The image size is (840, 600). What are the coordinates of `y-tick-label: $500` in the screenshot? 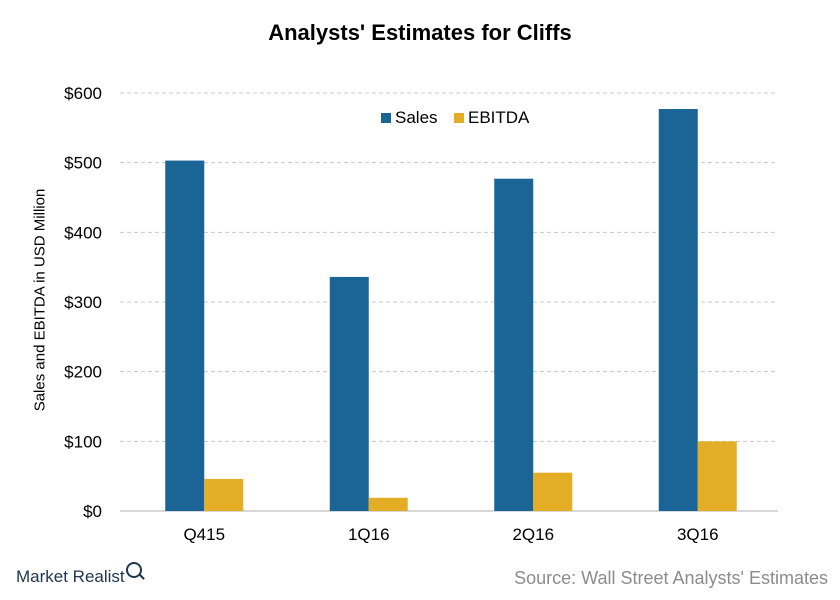 It's located at (83, 163).